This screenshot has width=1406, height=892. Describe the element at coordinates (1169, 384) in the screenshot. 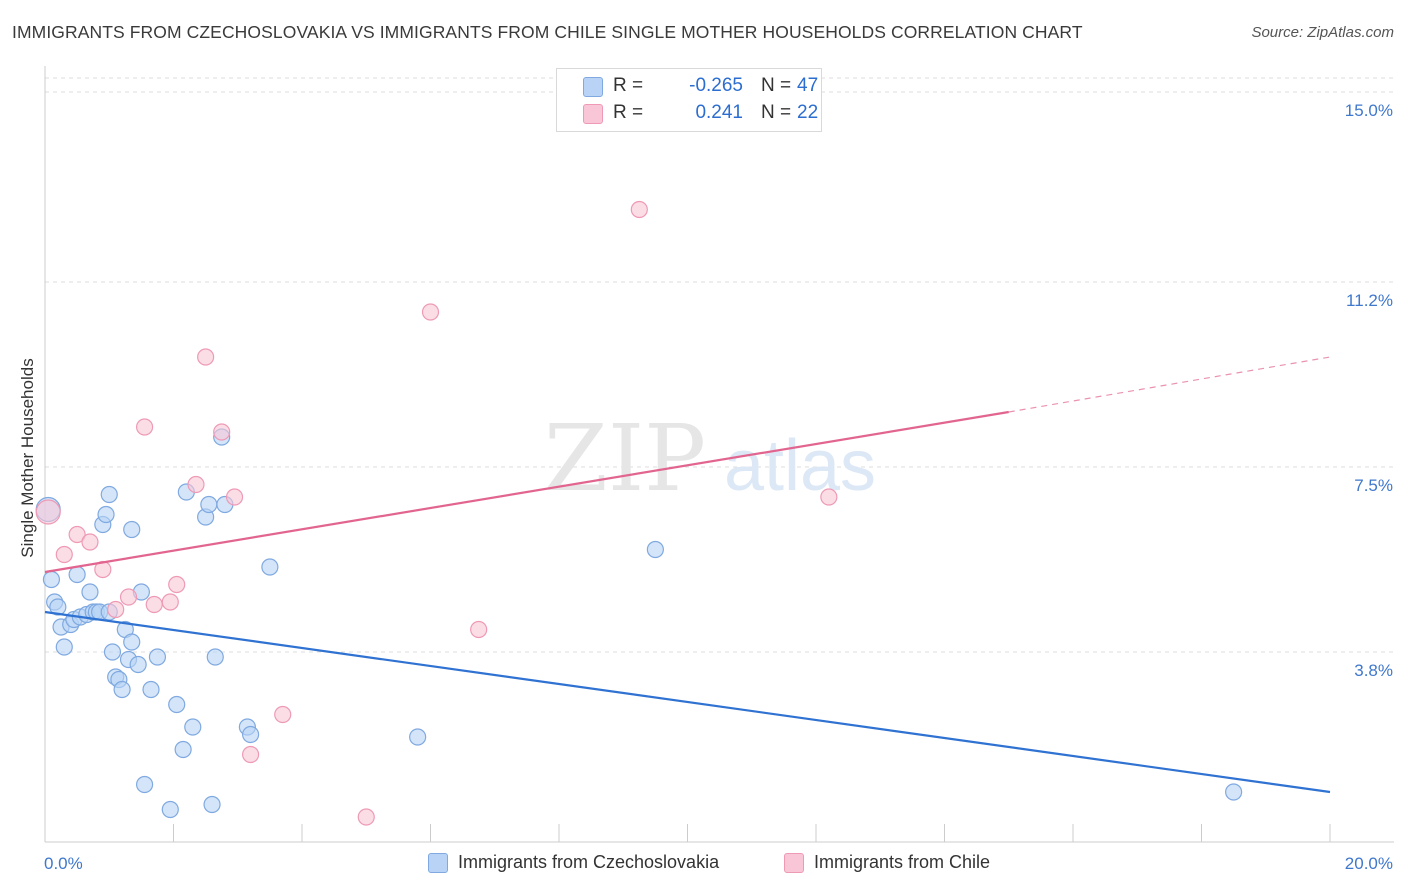

I see `trend-line-dashed-chile` at that location.